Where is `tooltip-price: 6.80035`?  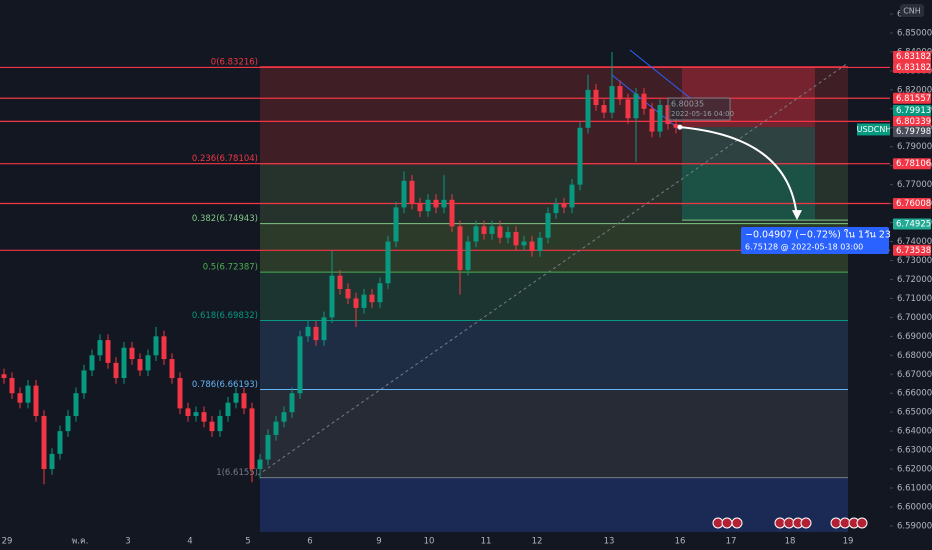
tooltip-price: 6.80035 is located at coordinates (687, 104).